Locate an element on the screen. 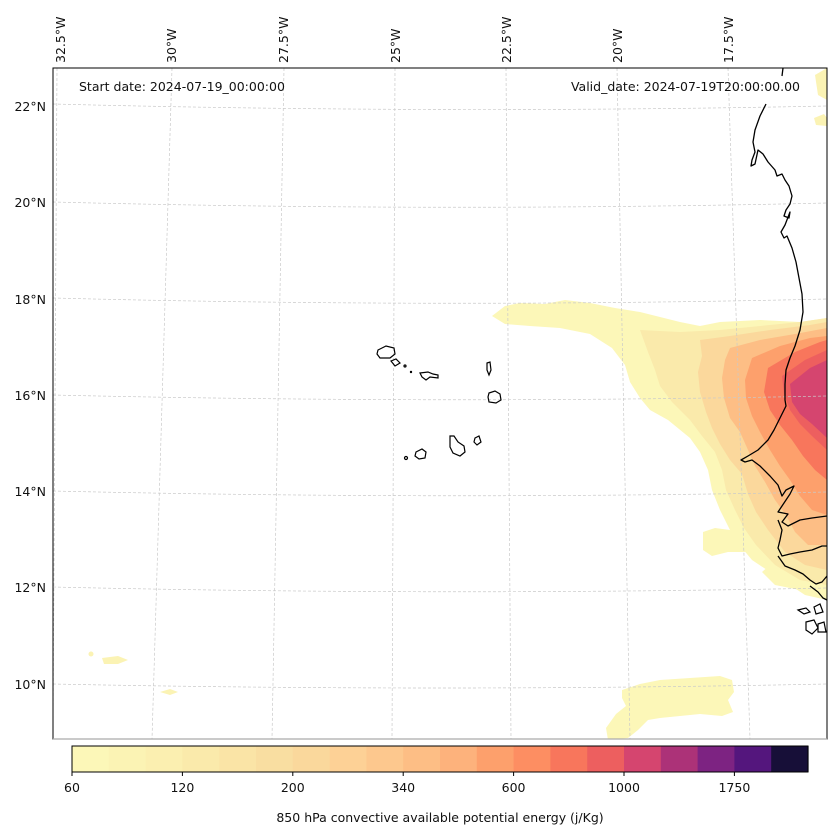 This screenshot has width=837, height=836. coastline is located at coordinates (783, 351).